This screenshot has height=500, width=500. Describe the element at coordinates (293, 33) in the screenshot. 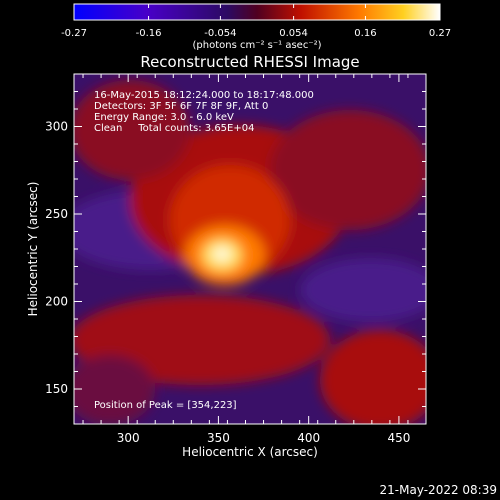

I see `colorbar-tick-label: 0.054` at that location.